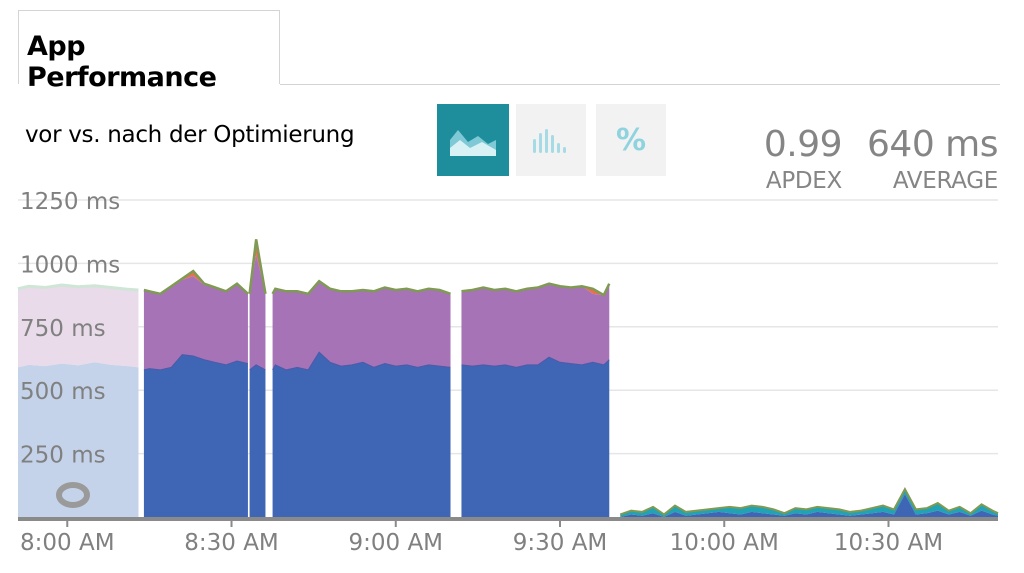  Describe the element at coordinates (560, 543) in the screenshot. I see `x-tick-label: 9:30 AM` at that location.